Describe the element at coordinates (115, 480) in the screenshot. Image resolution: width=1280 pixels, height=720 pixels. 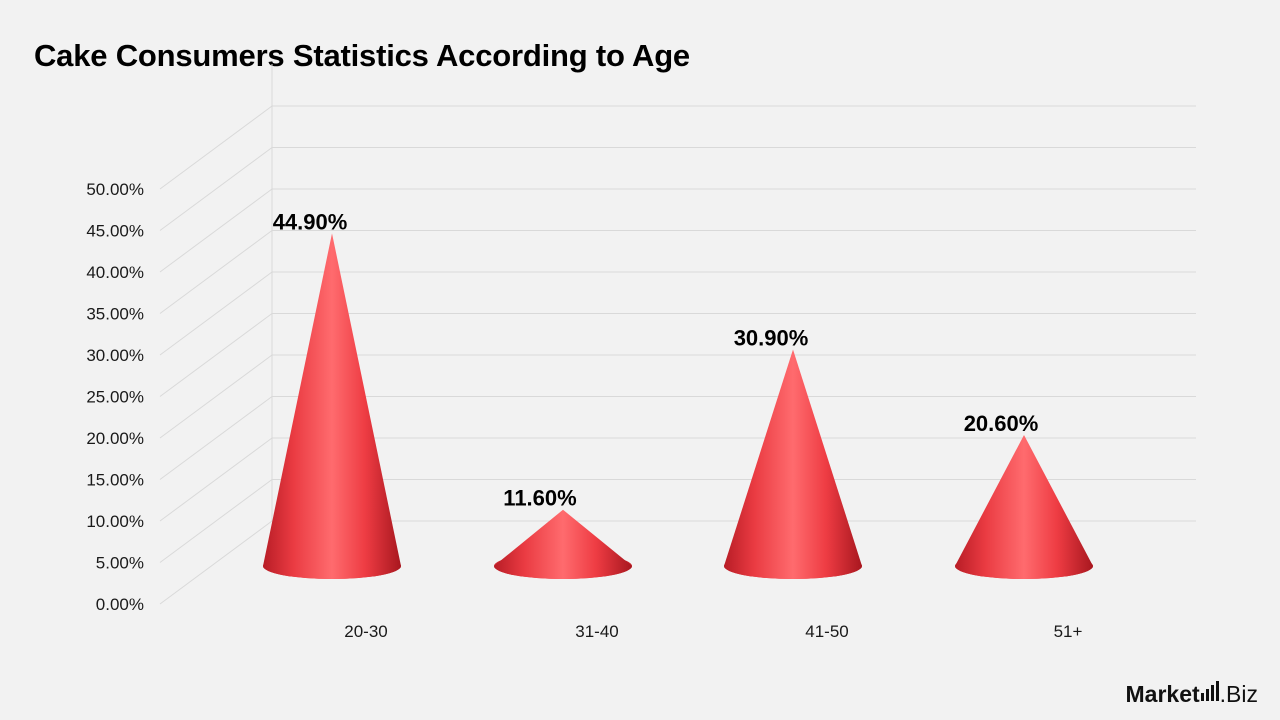
I see `y-tick-label: 15.00%` at that location.